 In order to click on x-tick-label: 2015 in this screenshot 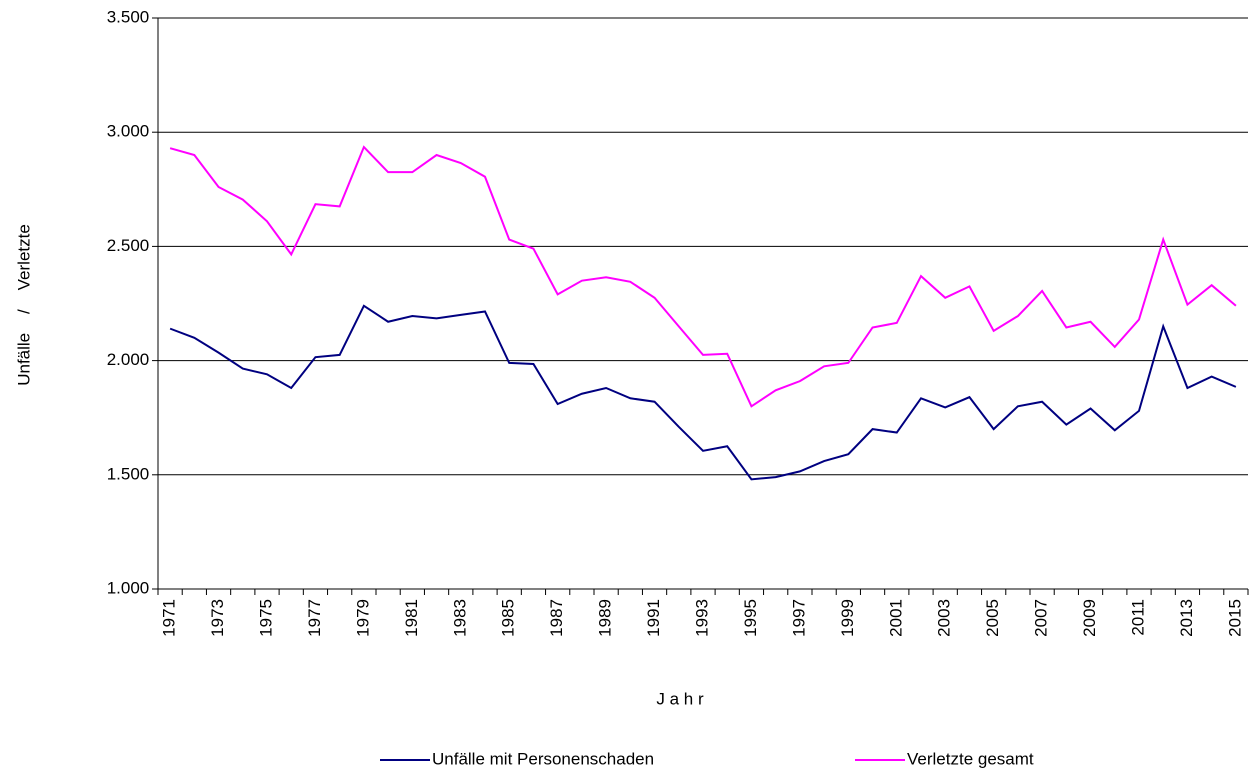, I will do `click(1234, 618)`.